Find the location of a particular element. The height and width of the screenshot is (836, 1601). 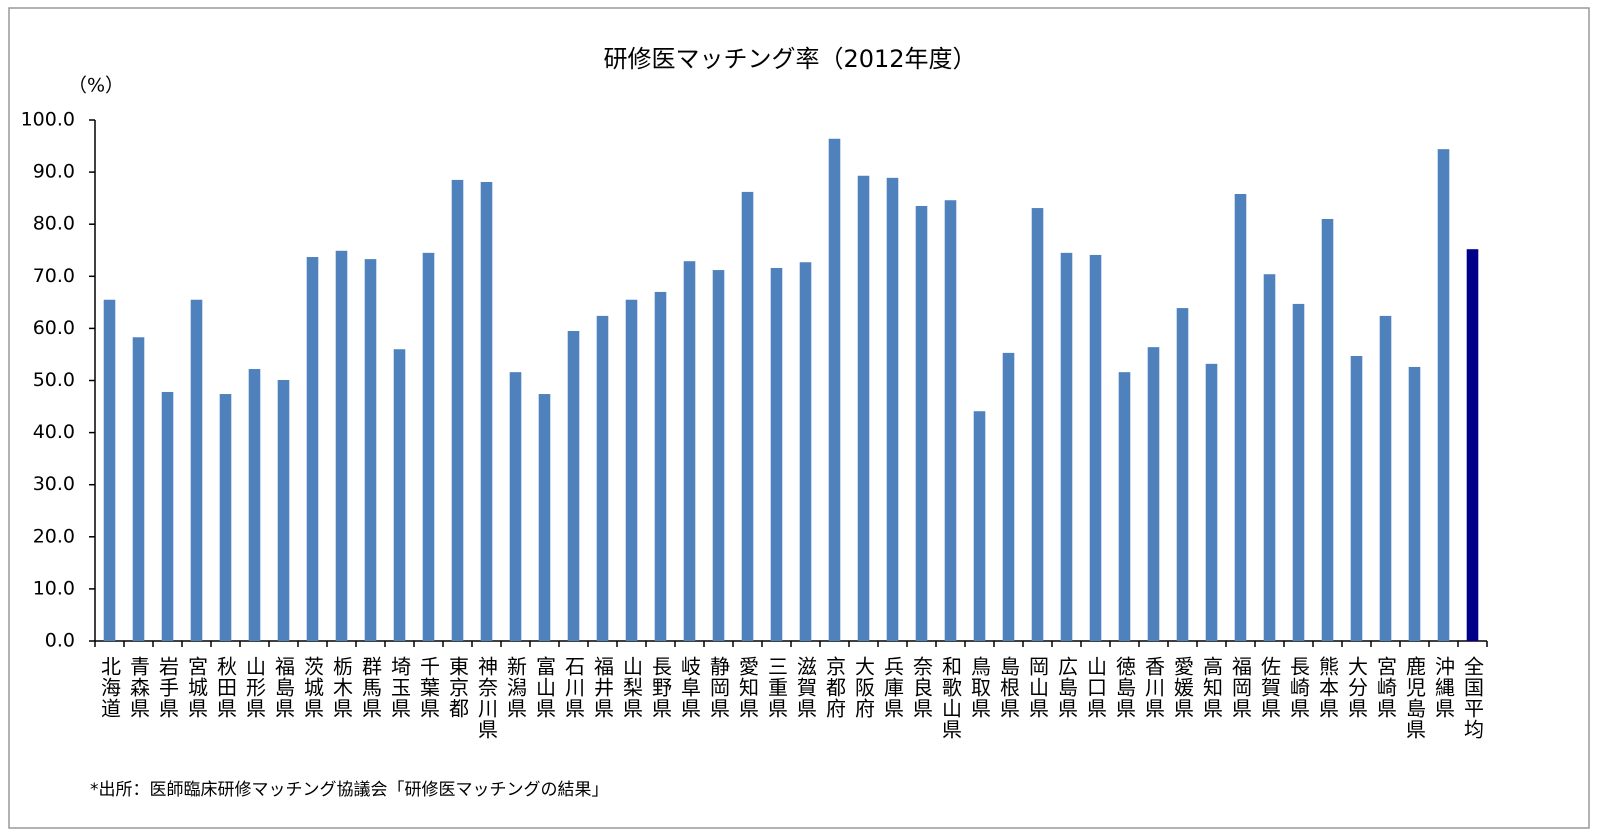

x-tick-label: 埼玉県 is located at coordinates (400, 687).